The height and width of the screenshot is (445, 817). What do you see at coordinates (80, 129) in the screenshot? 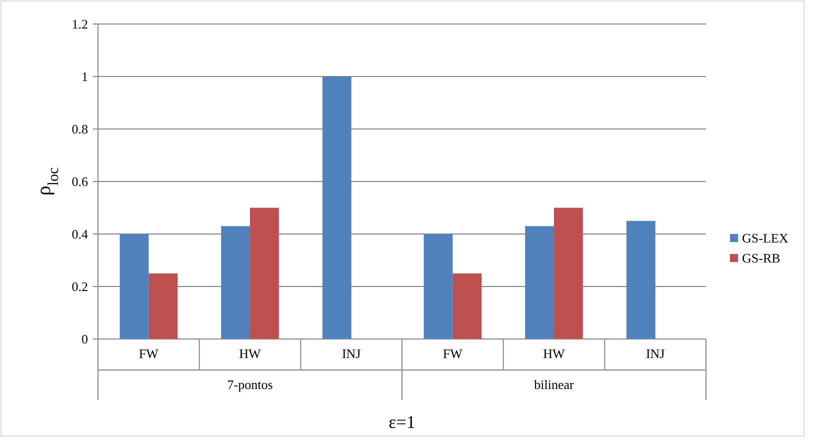
I see `y-tick-label: 0.8` at bounding box center [80, 129].